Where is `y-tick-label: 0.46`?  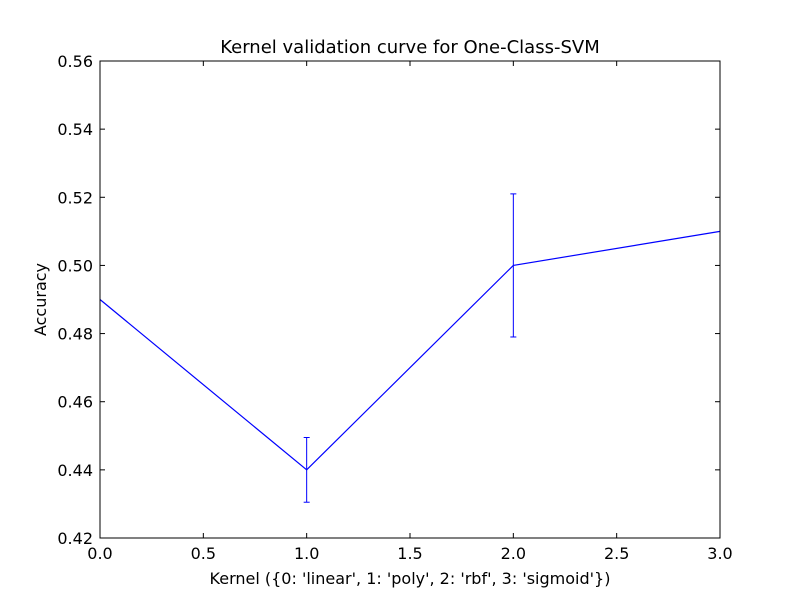
y-tick-label: 0.46 is located at coordinates (75, 402).